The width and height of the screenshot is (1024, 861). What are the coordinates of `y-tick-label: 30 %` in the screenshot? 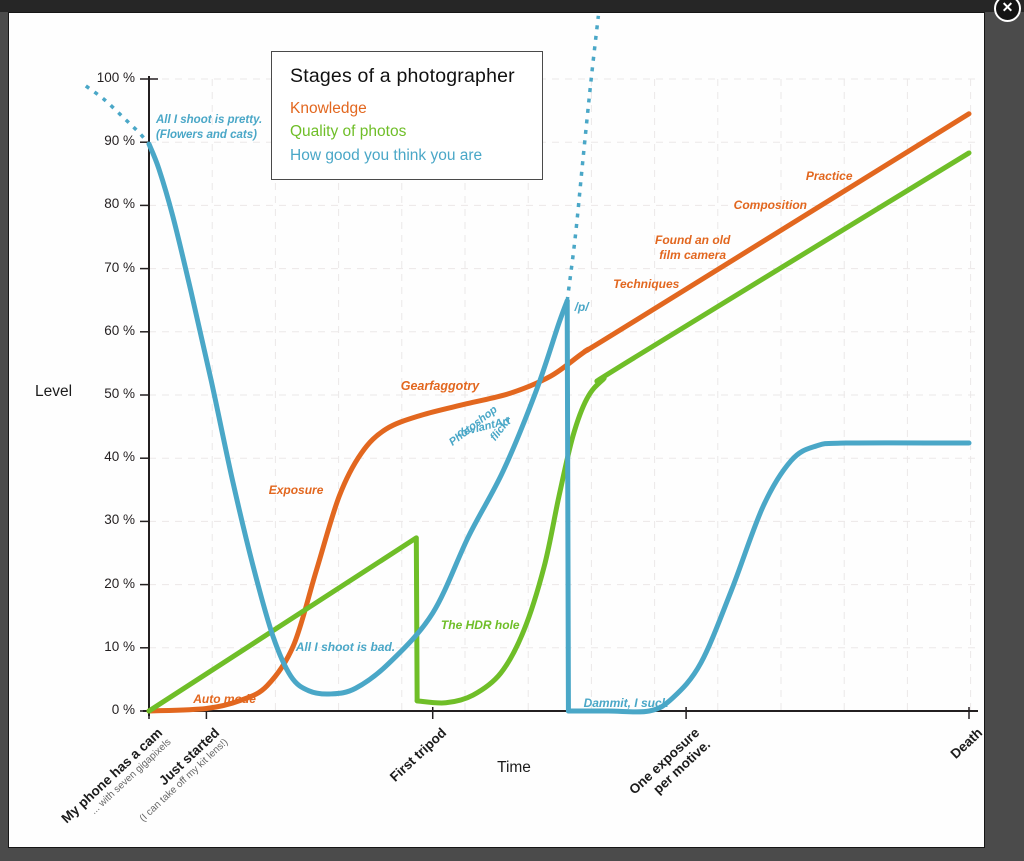 It's located at (119, 520).